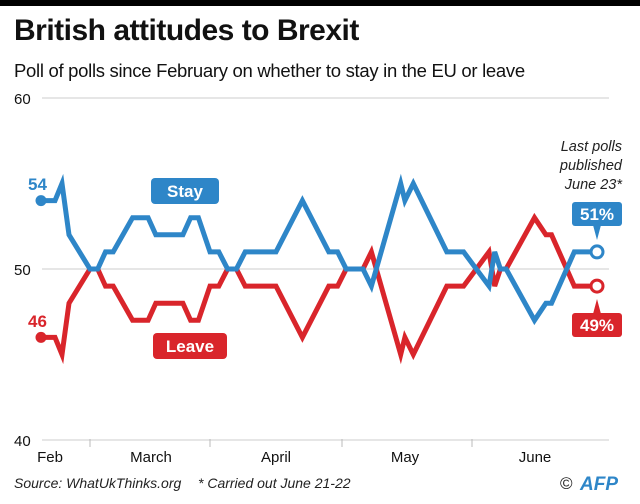 This screenshot has width=640, height=504. Describe the element at coordinates (41, 201) in the screenshot. I see `stay-start-point` at that location.